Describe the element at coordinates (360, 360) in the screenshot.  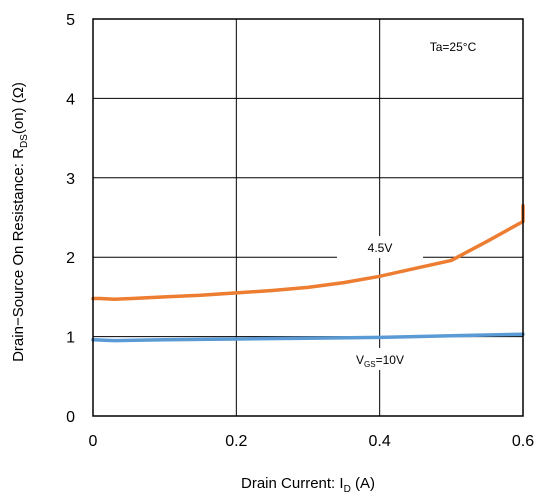
I see `vgs-symbol: V` at that location.